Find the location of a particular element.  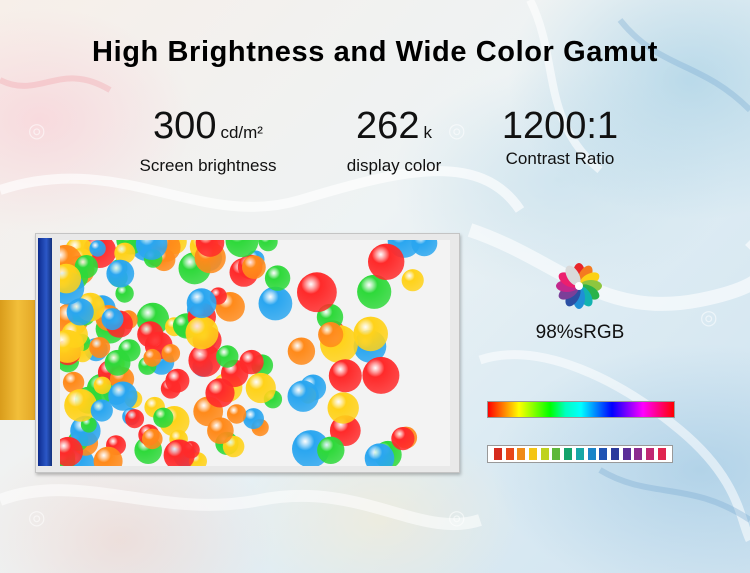

spec-value: 1200:1 is located at coordinates (560, 126).